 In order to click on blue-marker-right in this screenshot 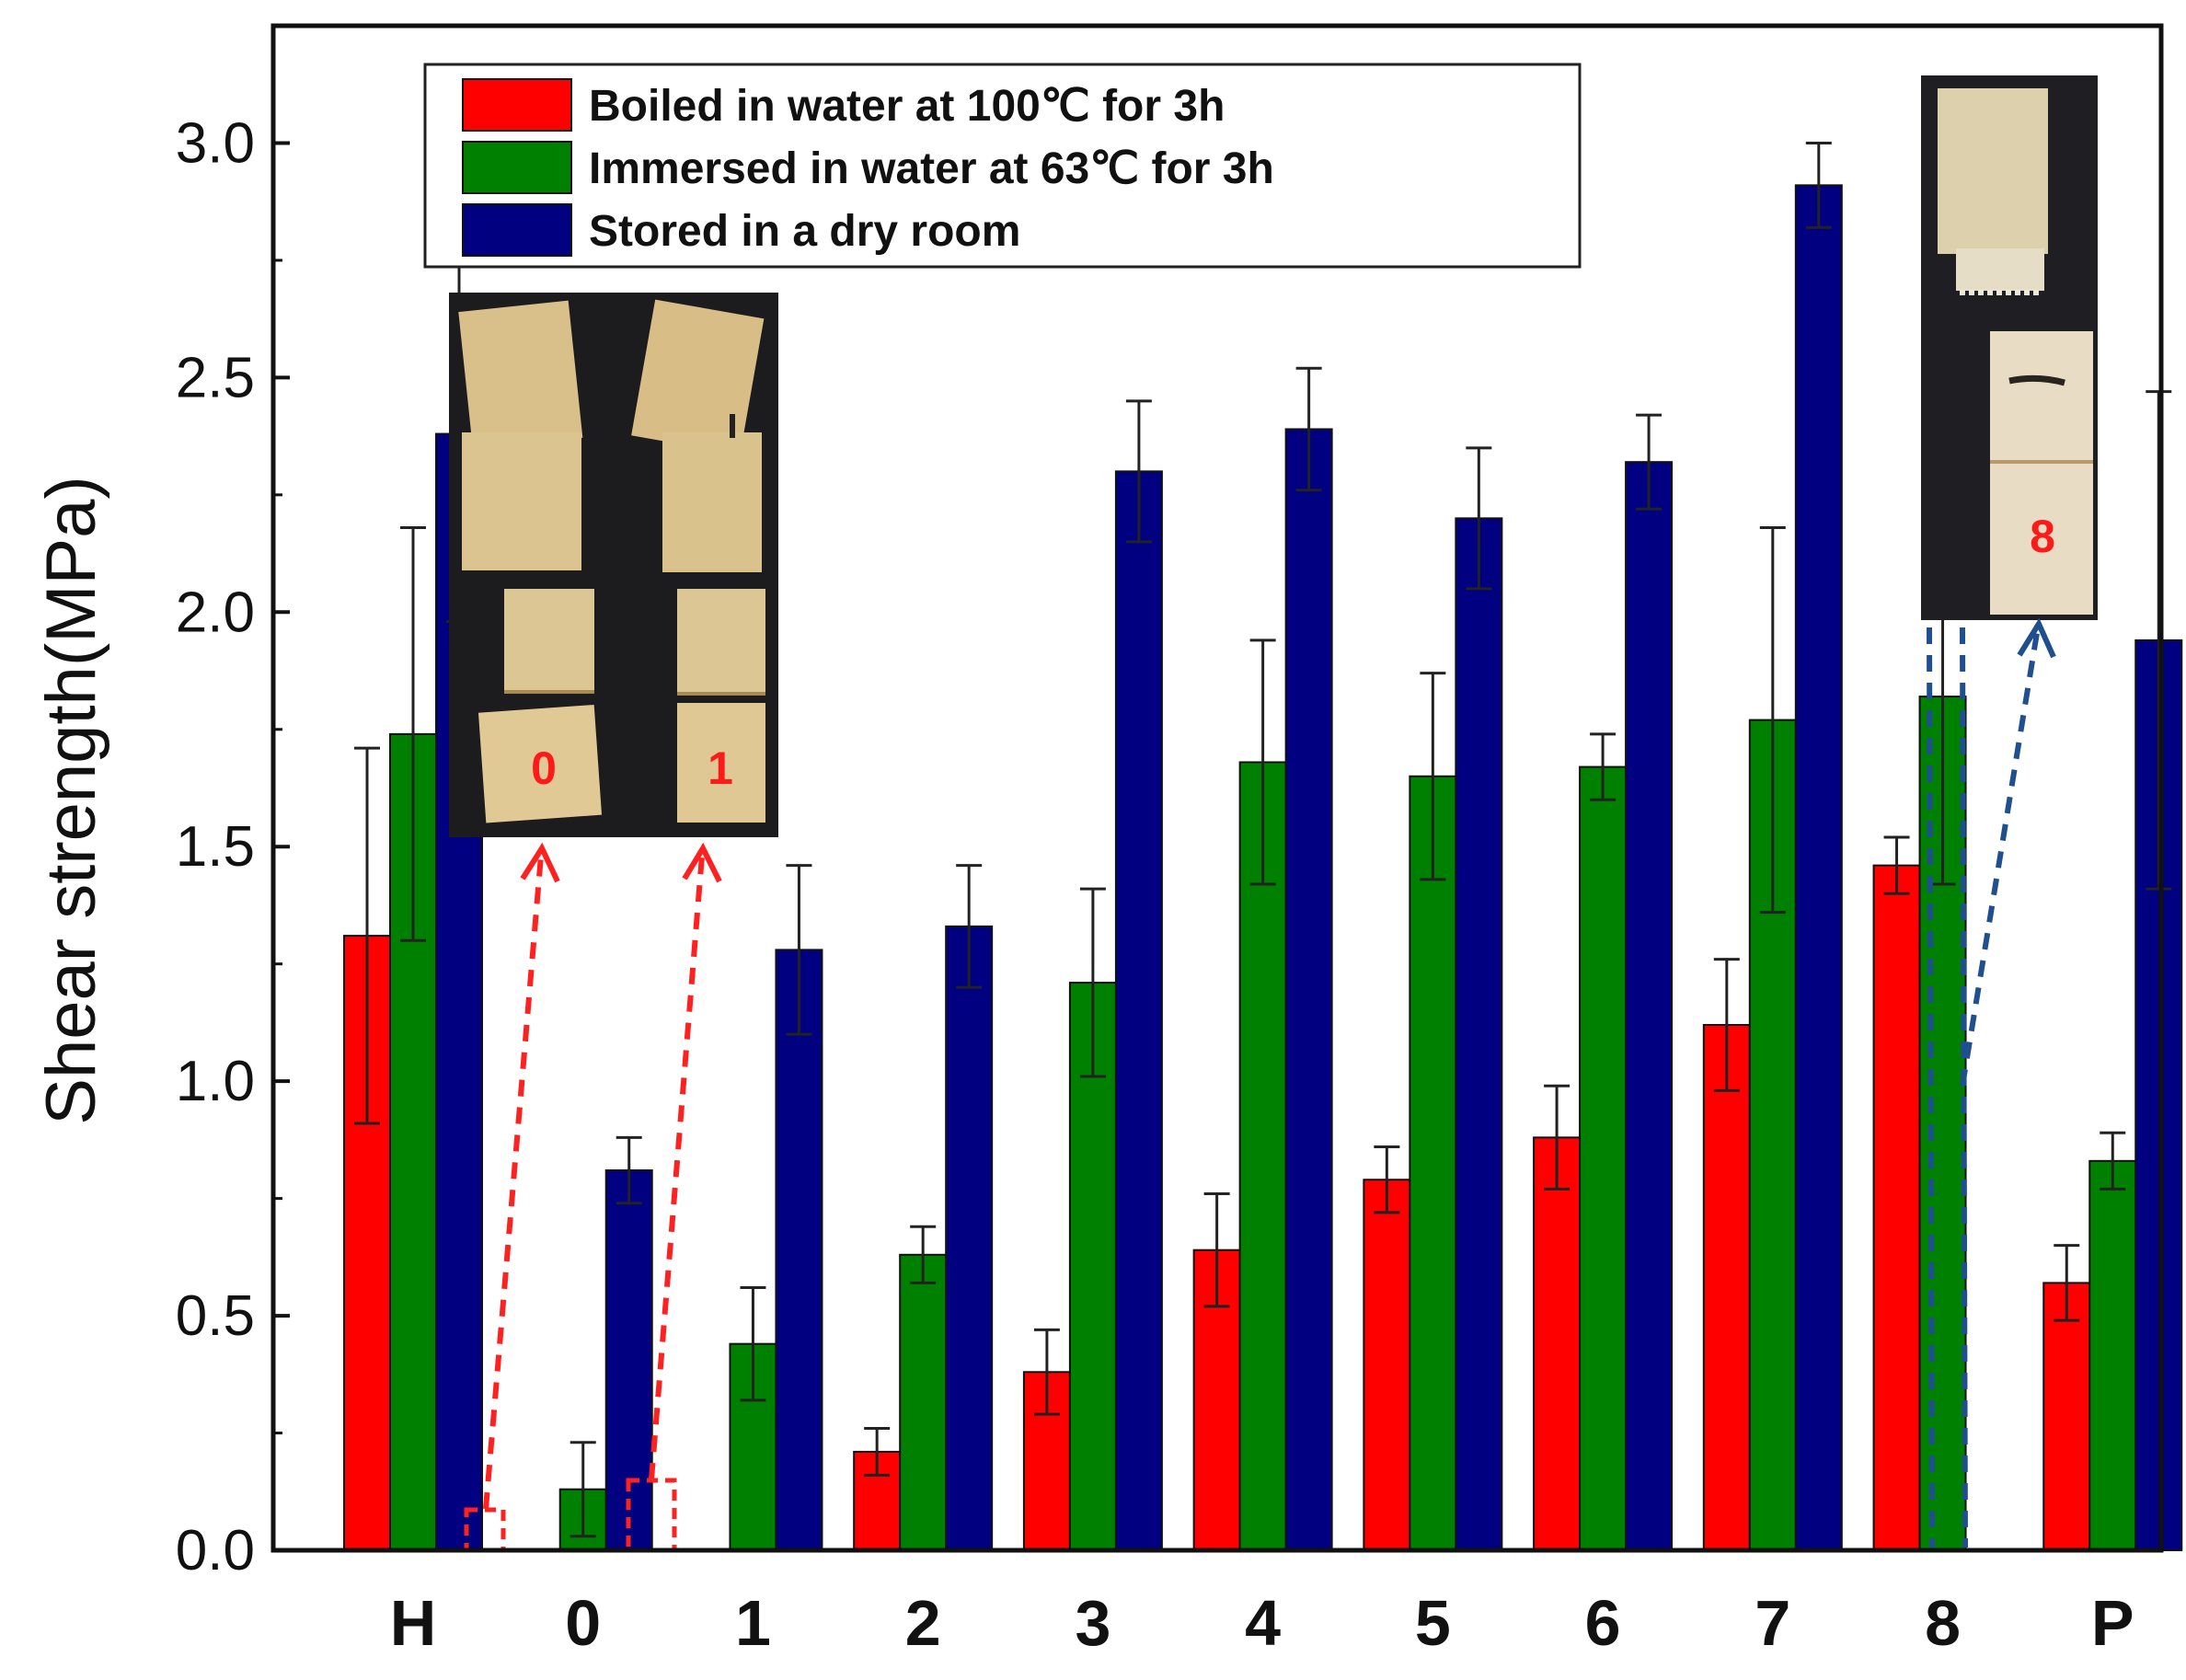, I will do `click(1964, 1087)`.